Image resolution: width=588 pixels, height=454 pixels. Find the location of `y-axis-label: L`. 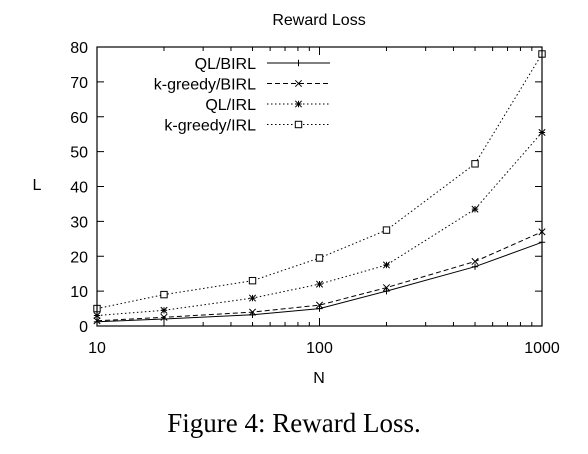

y-axis-label: L is located at coordinates (37, 185).